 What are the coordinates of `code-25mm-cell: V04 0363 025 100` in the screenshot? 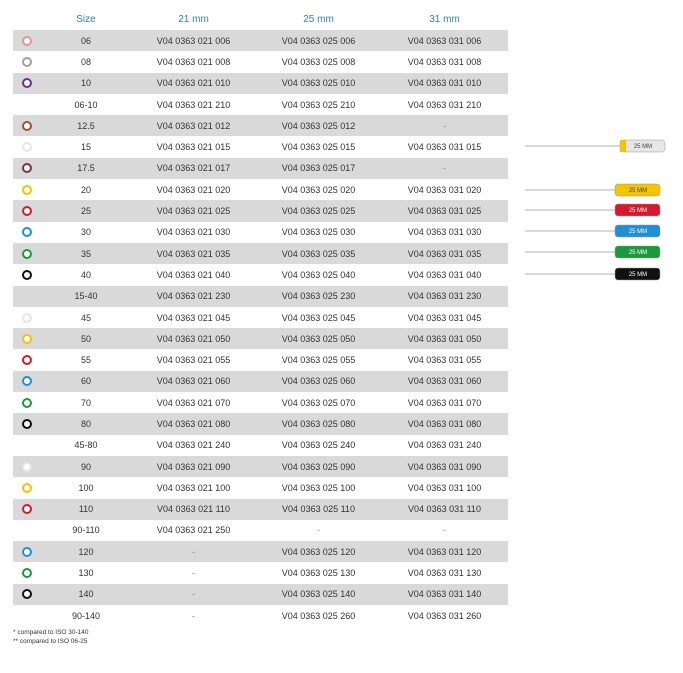 It's located at (318, 487).